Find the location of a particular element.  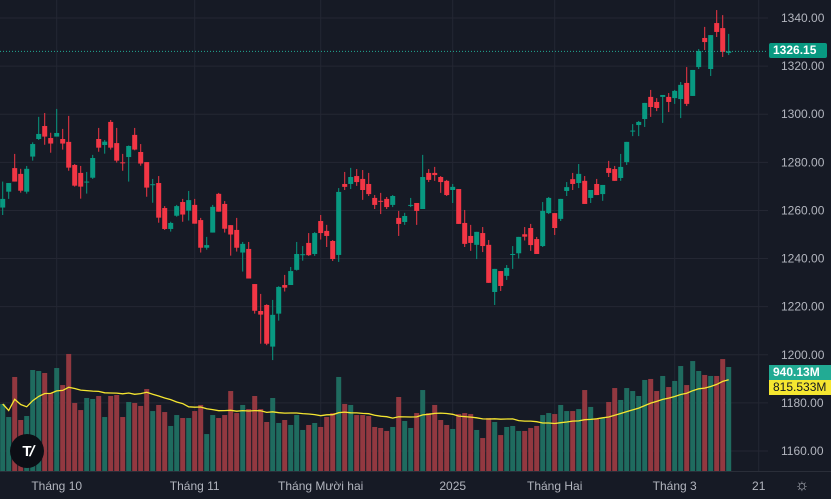

volume-ma-line is located at coordinates (365, 402).